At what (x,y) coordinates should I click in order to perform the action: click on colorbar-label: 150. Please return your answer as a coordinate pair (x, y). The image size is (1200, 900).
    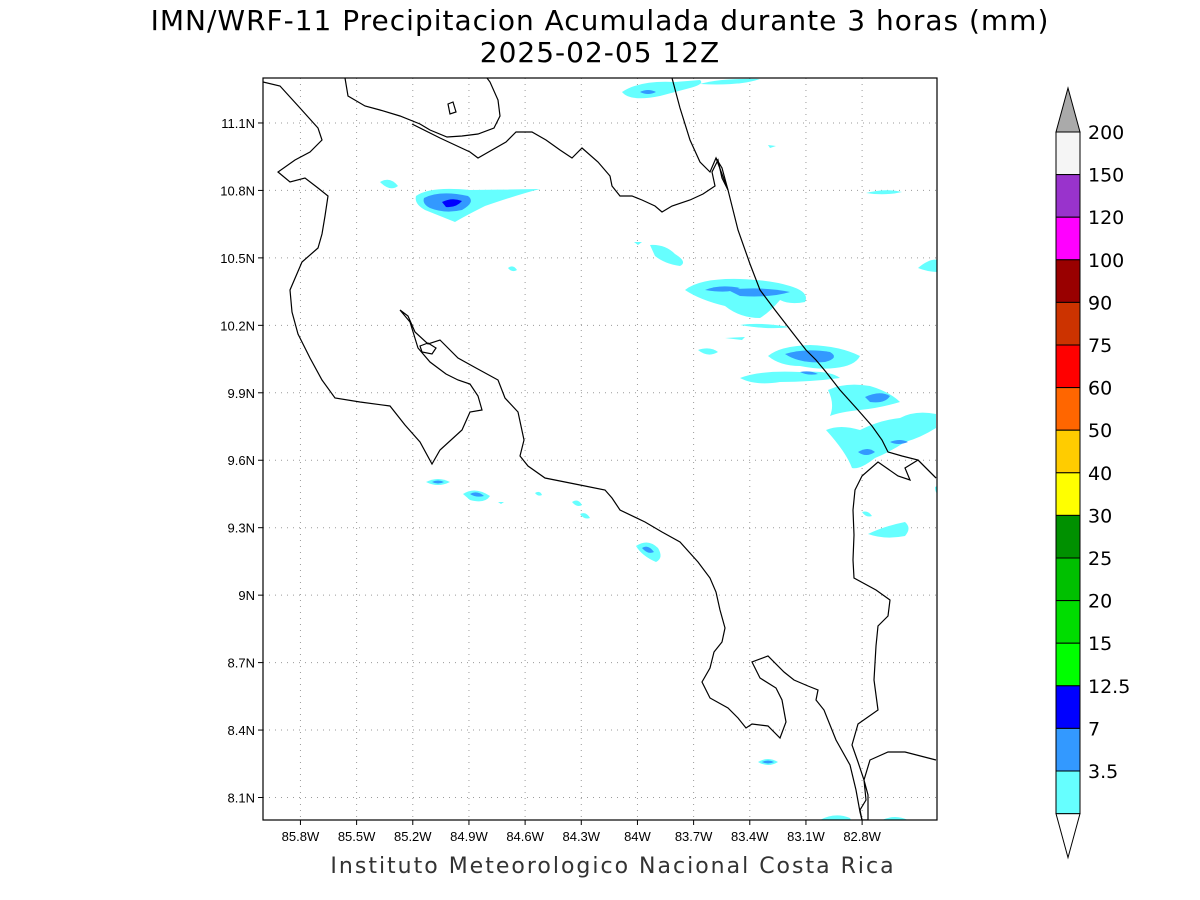
    Looking at the image, I should click on (1106, 176).